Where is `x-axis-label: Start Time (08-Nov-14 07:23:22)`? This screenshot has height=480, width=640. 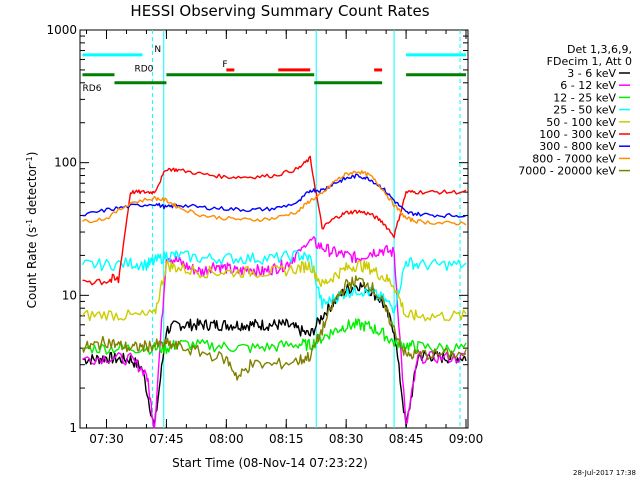
x-axis-label: Start Time (08-Nov-14 07:23:22) is located at coordinates (270, 463).